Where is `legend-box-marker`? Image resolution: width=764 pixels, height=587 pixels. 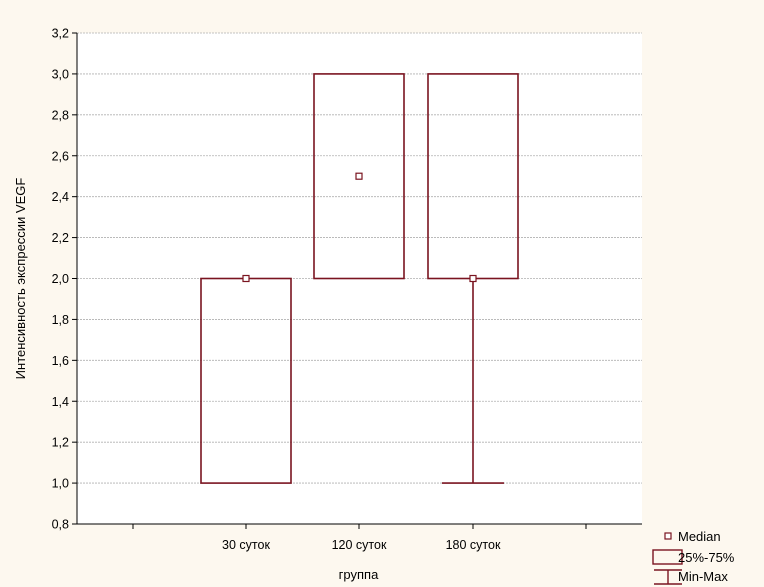
legend-box-marker is located at coordinates (667, 557).